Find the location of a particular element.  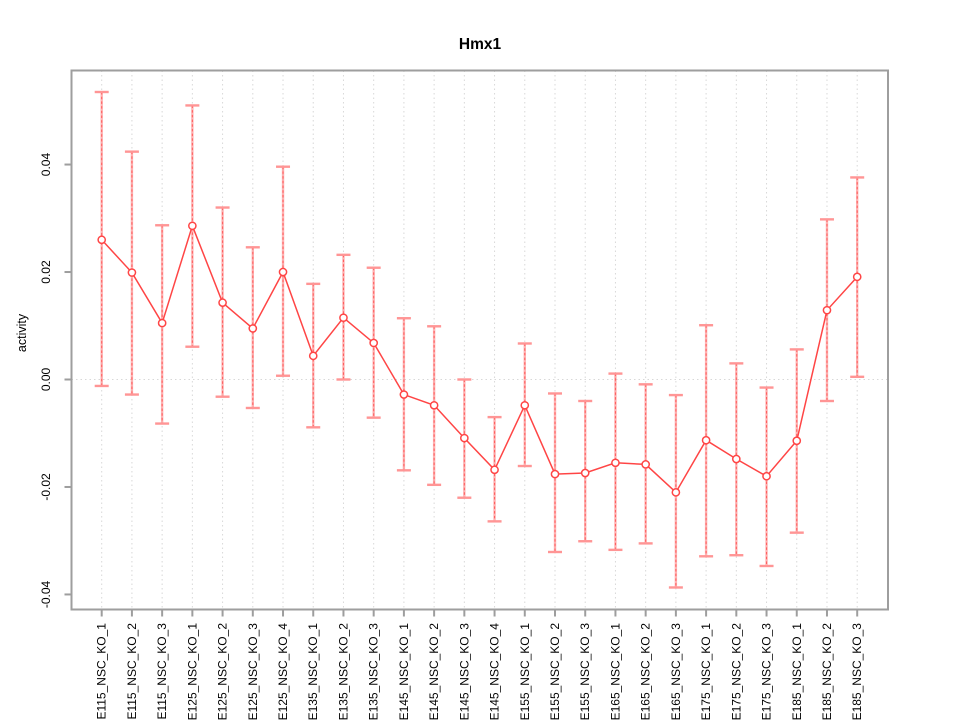

x-tick-label: E125_NSC_KO_2 is located at coordinates (223, 671).